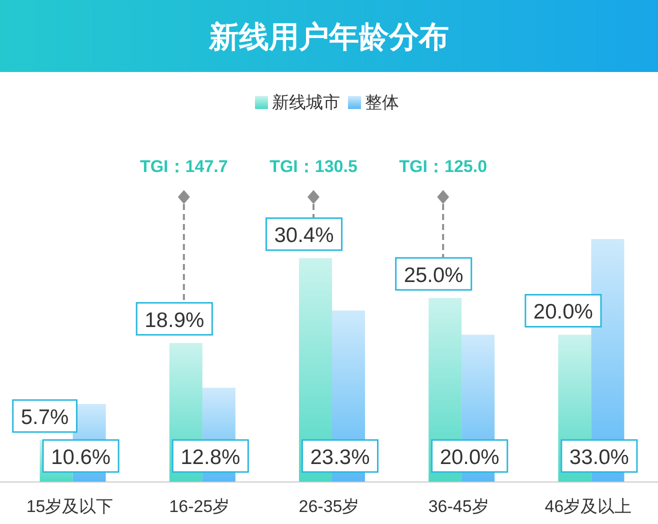  Describe the element at coordinates (382, 102) in the screenshot. I see `legend-label: 整体` at that location.